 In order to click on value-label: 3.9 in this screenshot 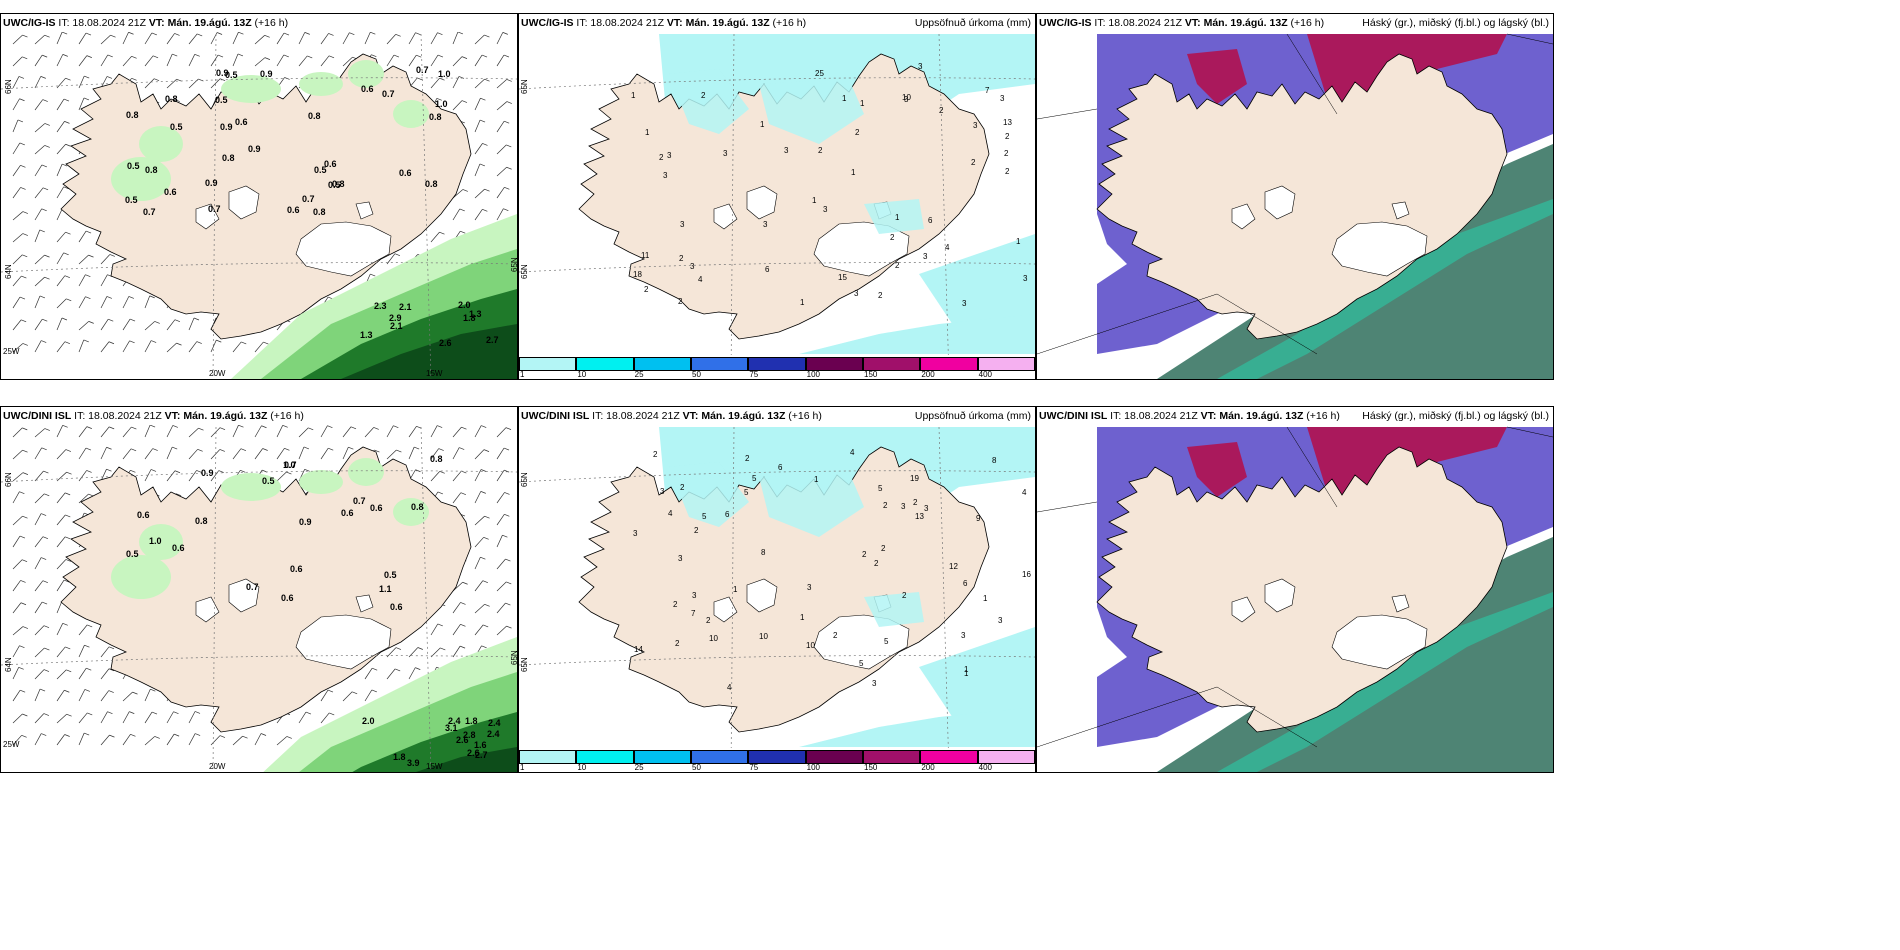, I will do `click(413, 763)`.